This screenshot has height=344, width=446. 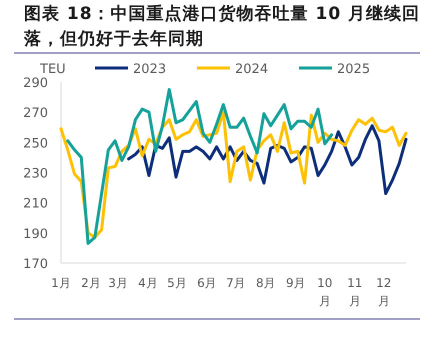 I want to click on x-tick-label: 9月, so click(x=296, y=283).